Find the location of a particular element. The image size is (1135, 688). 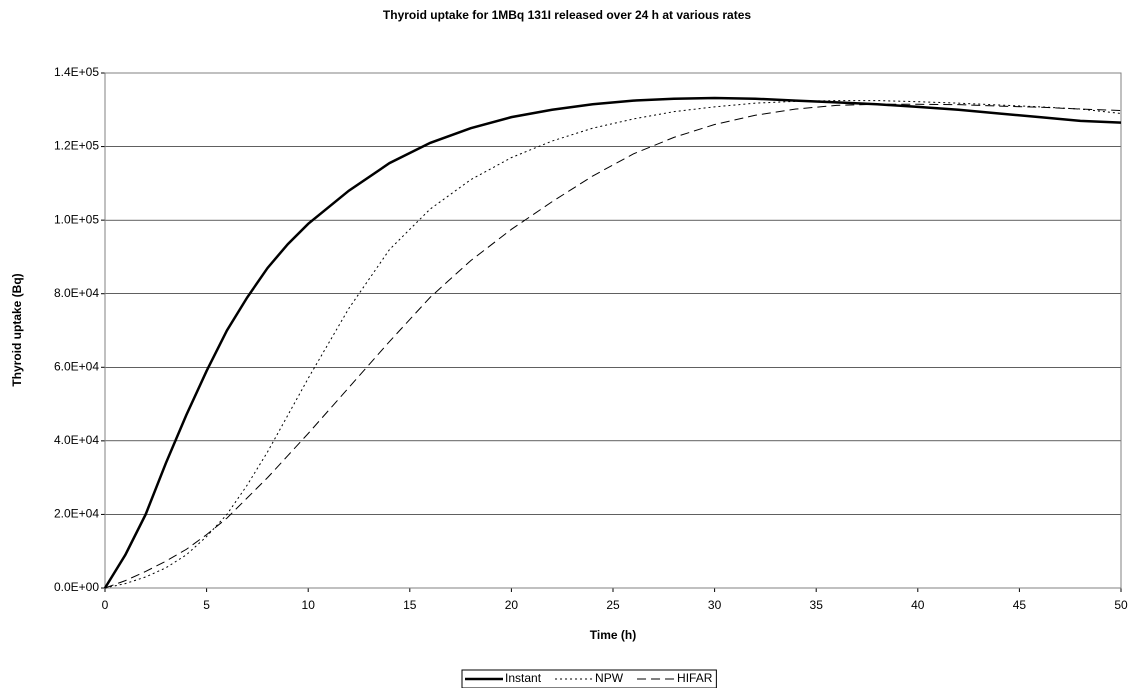

x-tick-label: 35 is located at coordinates (817, 605).